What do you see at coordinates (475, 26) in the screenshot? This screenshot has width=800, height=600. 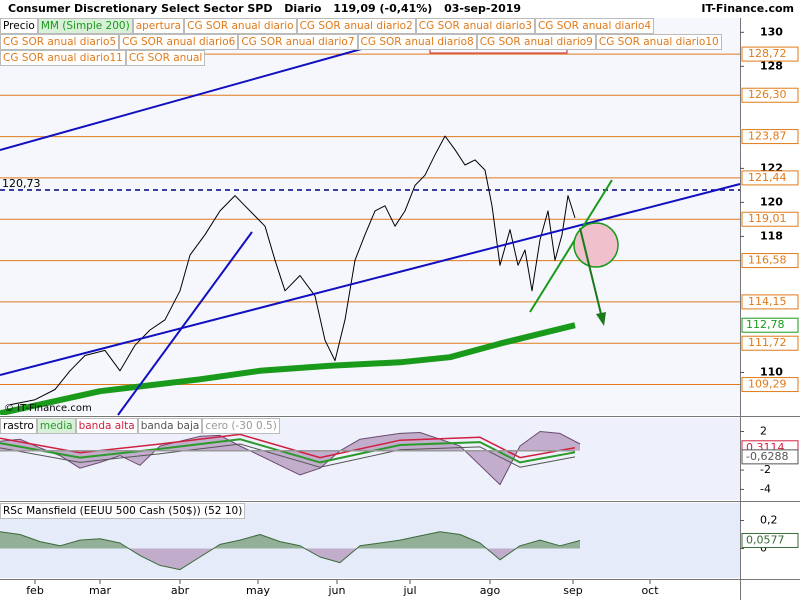 I see `legend-item: CG SOR anual diario3` at bounding box center [475, 26].